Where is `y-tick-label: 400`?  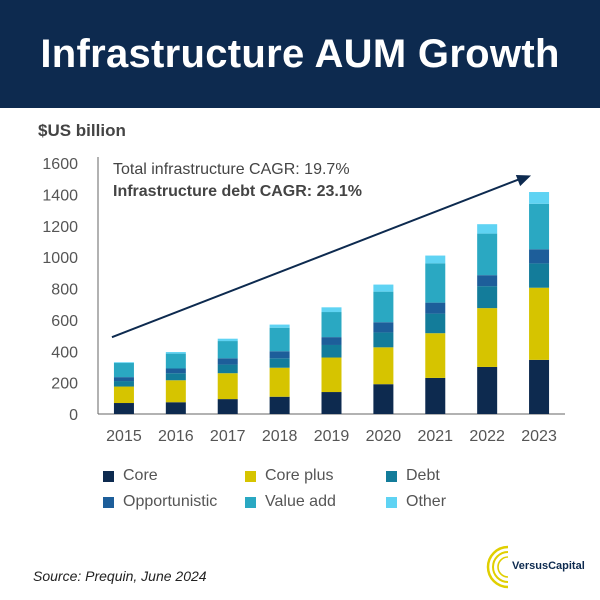
y-tick-label: 400 is located at coordinates (64, 352).